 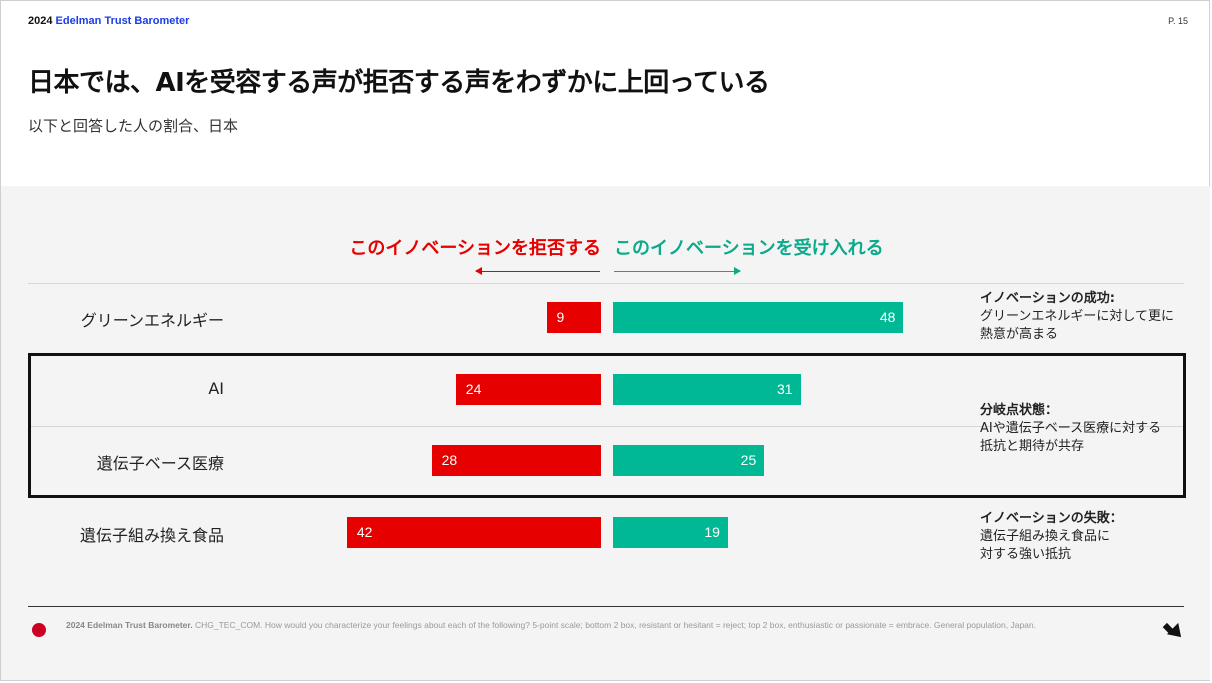 I want to click on note-heading: 分岐点状態：, so click(x=1019, y=410).